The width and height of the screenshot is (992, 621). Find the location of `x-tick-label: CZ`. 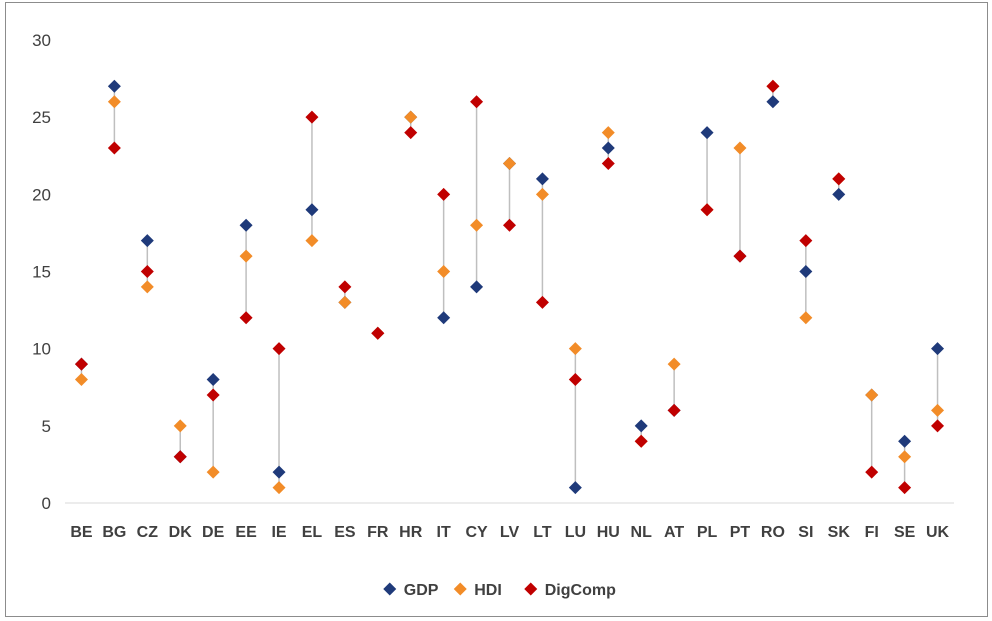

x-tick-label: CZ is located at coordinates (148, 532).